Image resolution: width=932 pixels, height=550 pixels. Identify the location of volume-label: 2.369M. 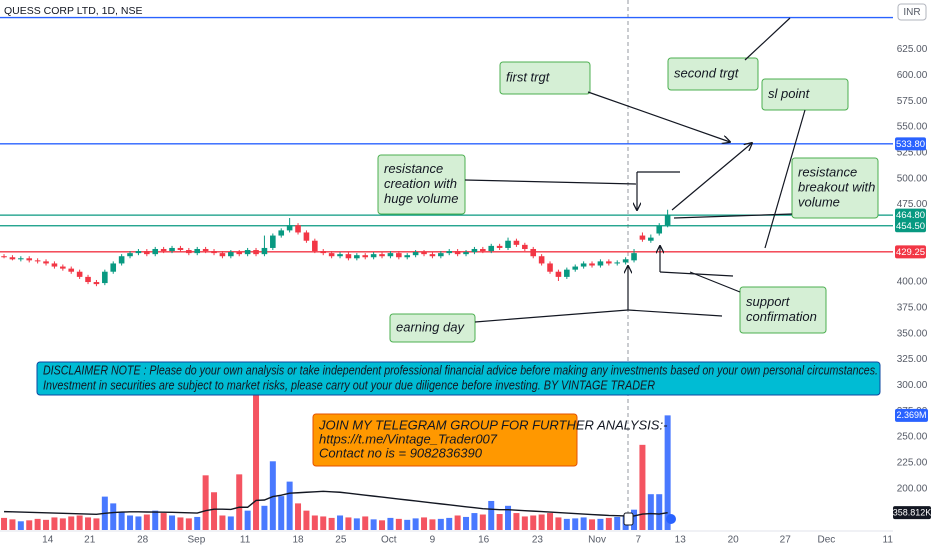
(911, 415).